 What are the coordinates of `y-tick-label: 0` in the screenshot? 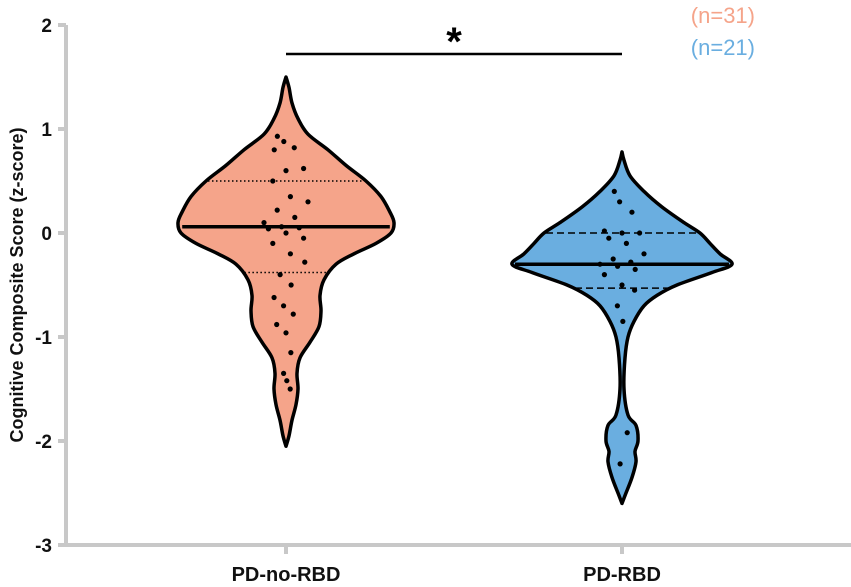 It's located at (46, 234).